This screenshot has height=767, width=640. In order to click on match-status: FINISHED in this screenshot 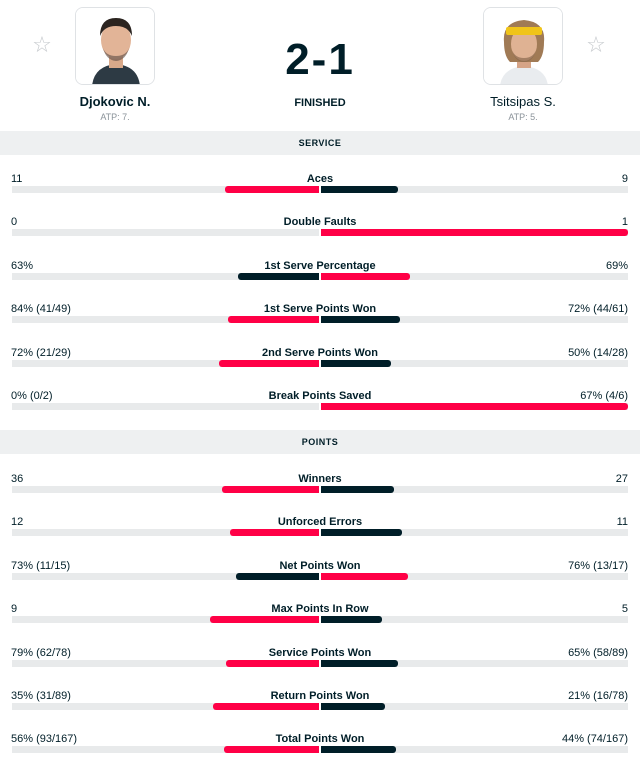, I will do `click(320, 103)`.